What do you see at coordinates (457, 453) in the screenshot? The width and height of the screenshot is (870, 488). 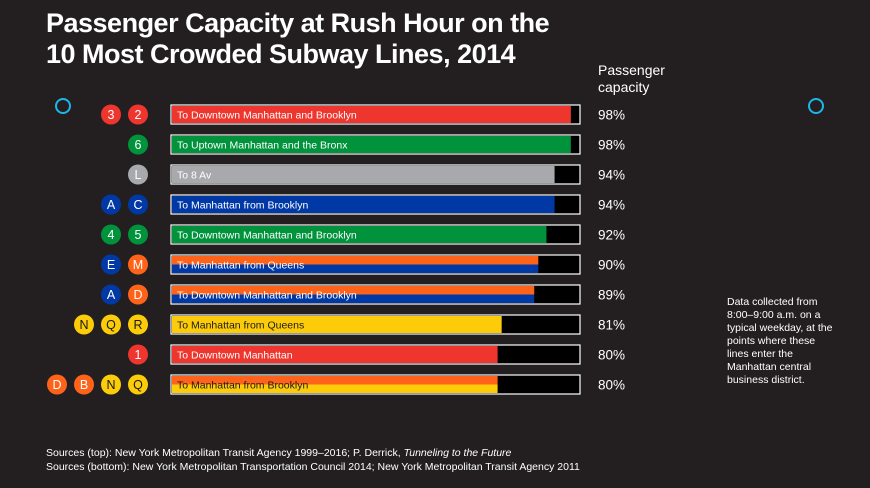 I see `sources-top-book-title: Tunneling to the Future` at bounding box center [457, 453].